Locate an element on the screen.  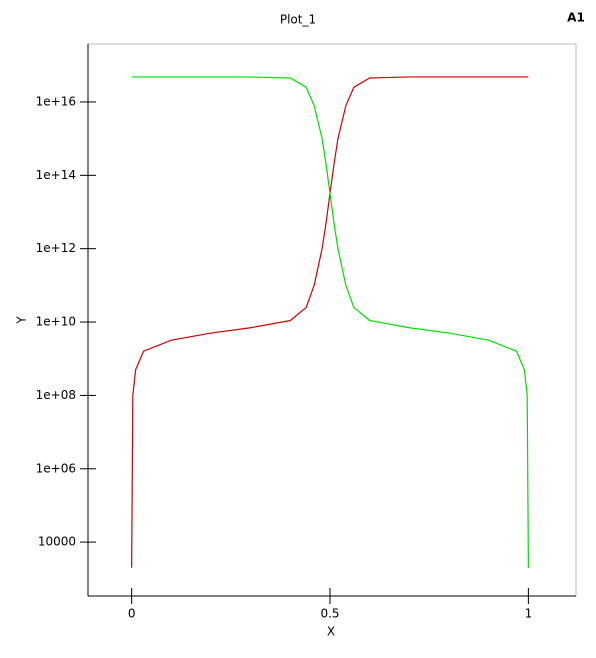
x-tick-label: 0.5 is located at coordinates (329, 614).